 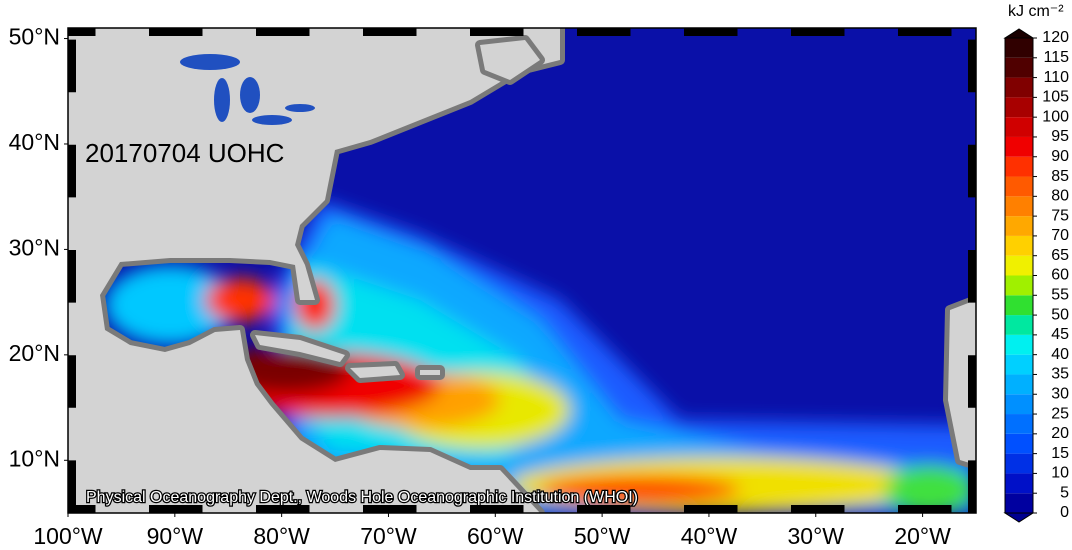 What do you see at coordinates (388, 536) in the screenshot?
I see `x-tick-label: 70°W` at bounding box center [388, 536].